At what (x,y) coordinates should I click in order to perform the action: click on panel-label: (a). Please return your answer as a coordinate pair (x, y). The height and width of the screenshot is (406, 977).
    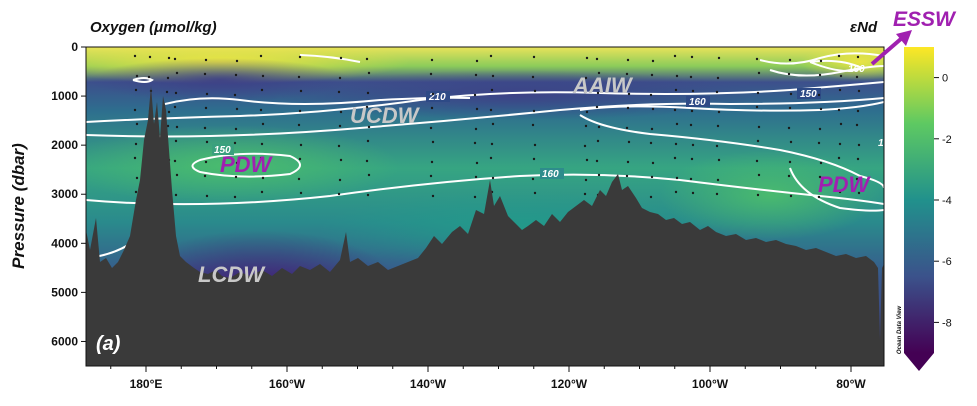
    Looking at the image, I should click on (108, 344).